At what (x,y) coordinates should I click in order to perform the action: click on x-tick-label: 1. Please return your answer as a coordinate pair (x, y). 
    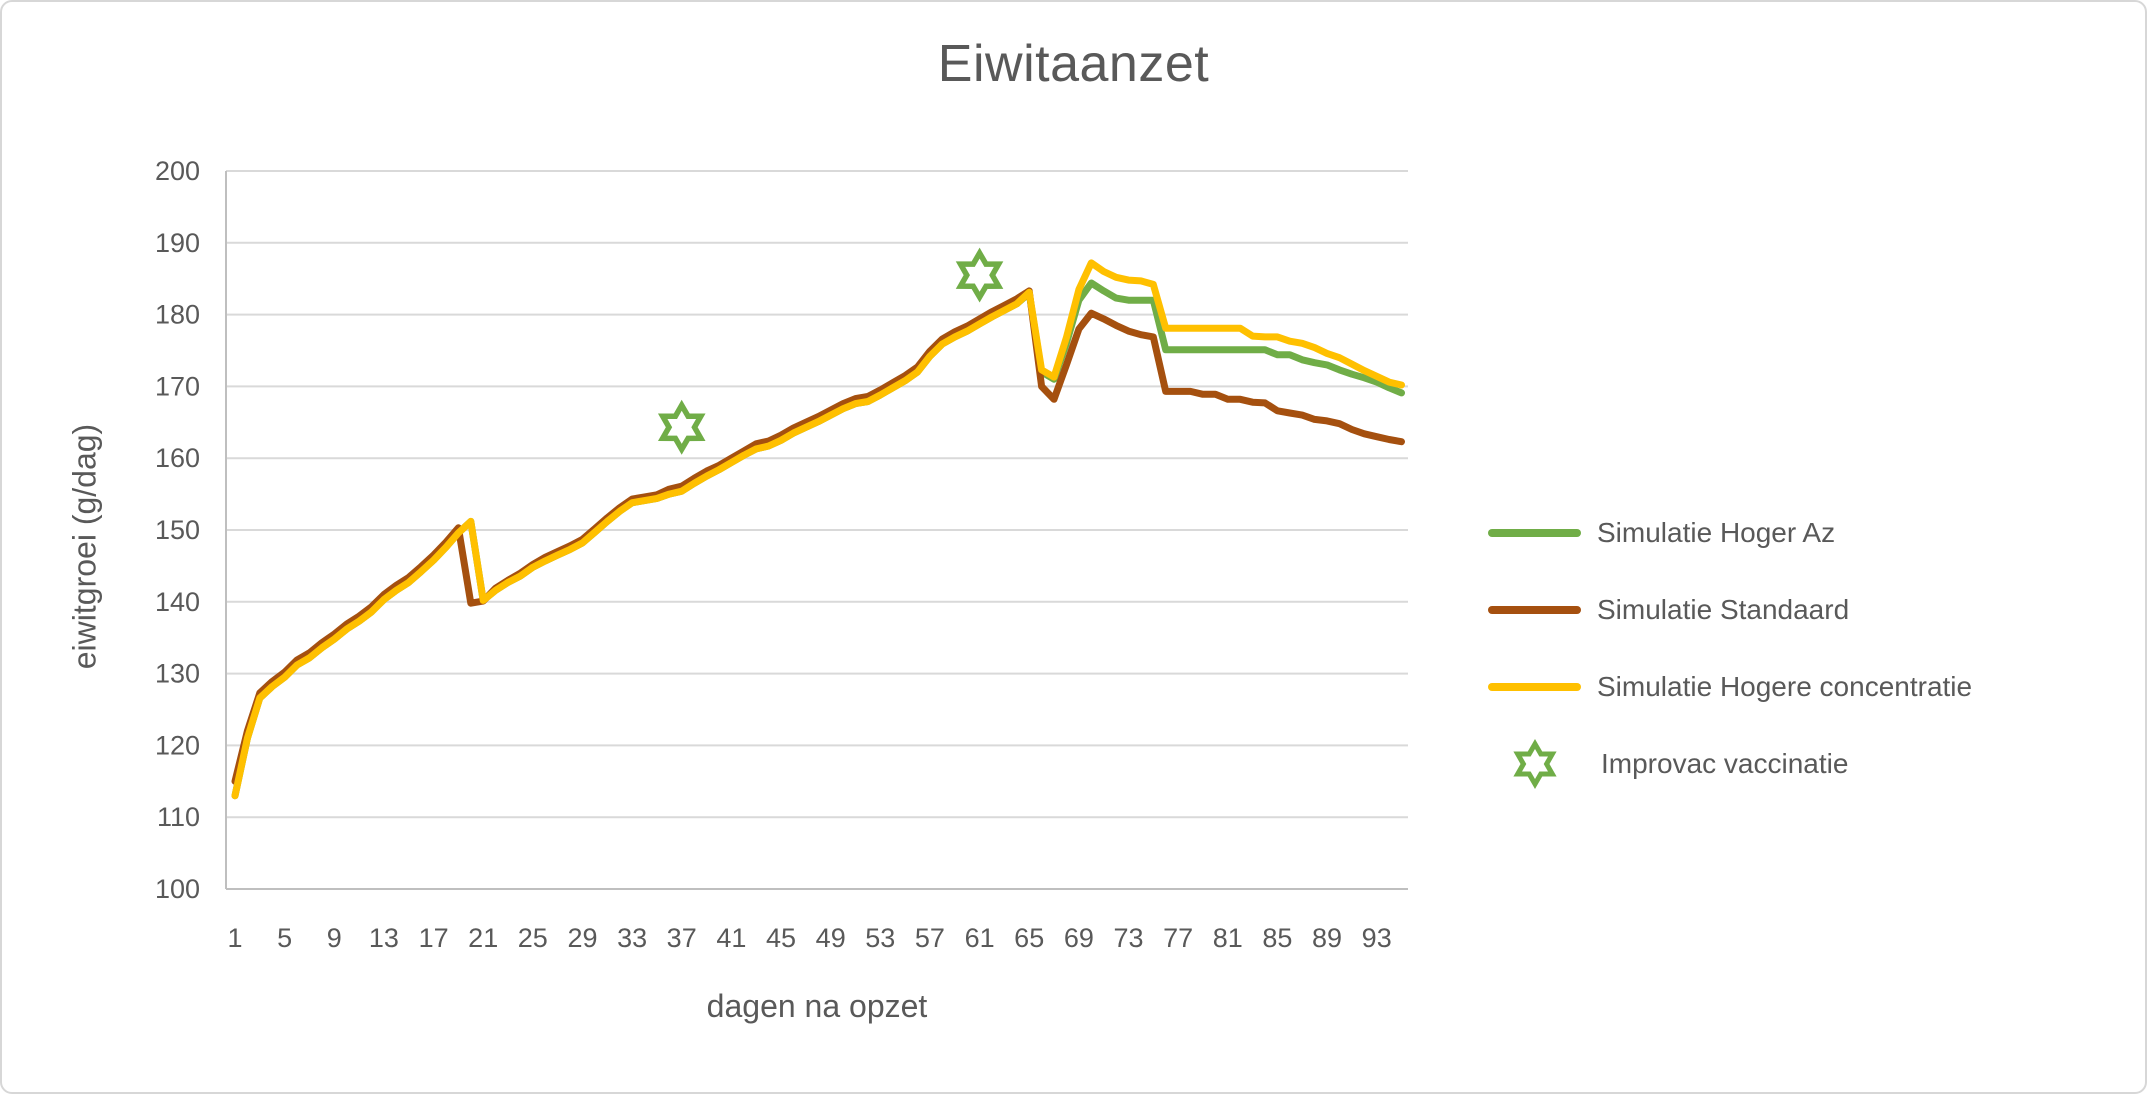
    Looking at the image, I should click on (234, 938).